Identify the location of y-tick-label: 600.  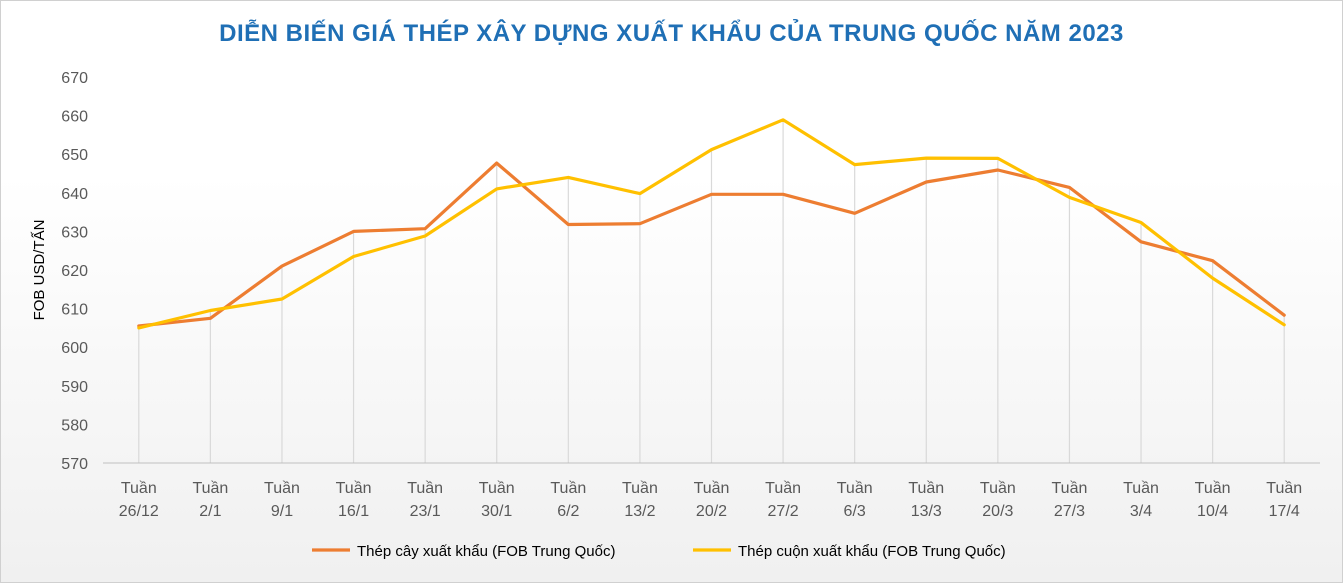
(74, 348).